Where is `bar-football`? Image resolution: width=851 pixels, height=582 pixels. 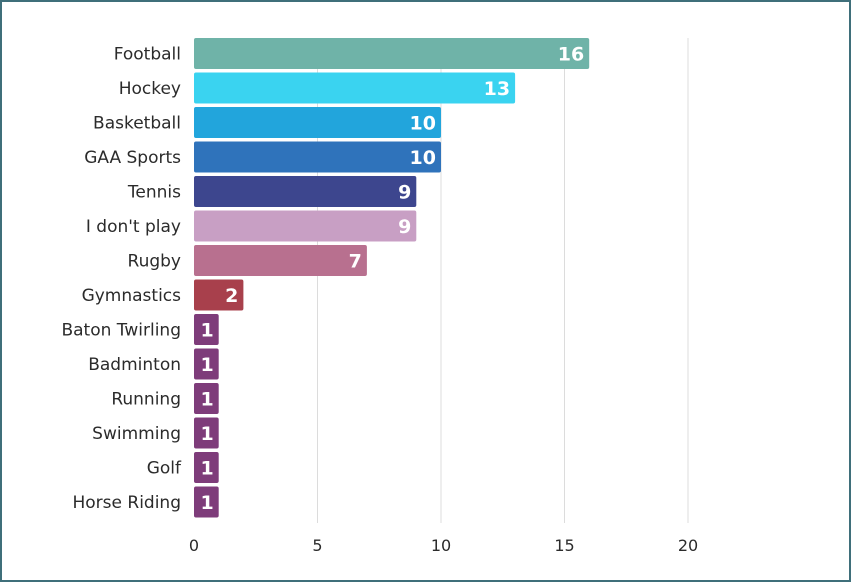 bar-football is located at coordinates (392, 53).